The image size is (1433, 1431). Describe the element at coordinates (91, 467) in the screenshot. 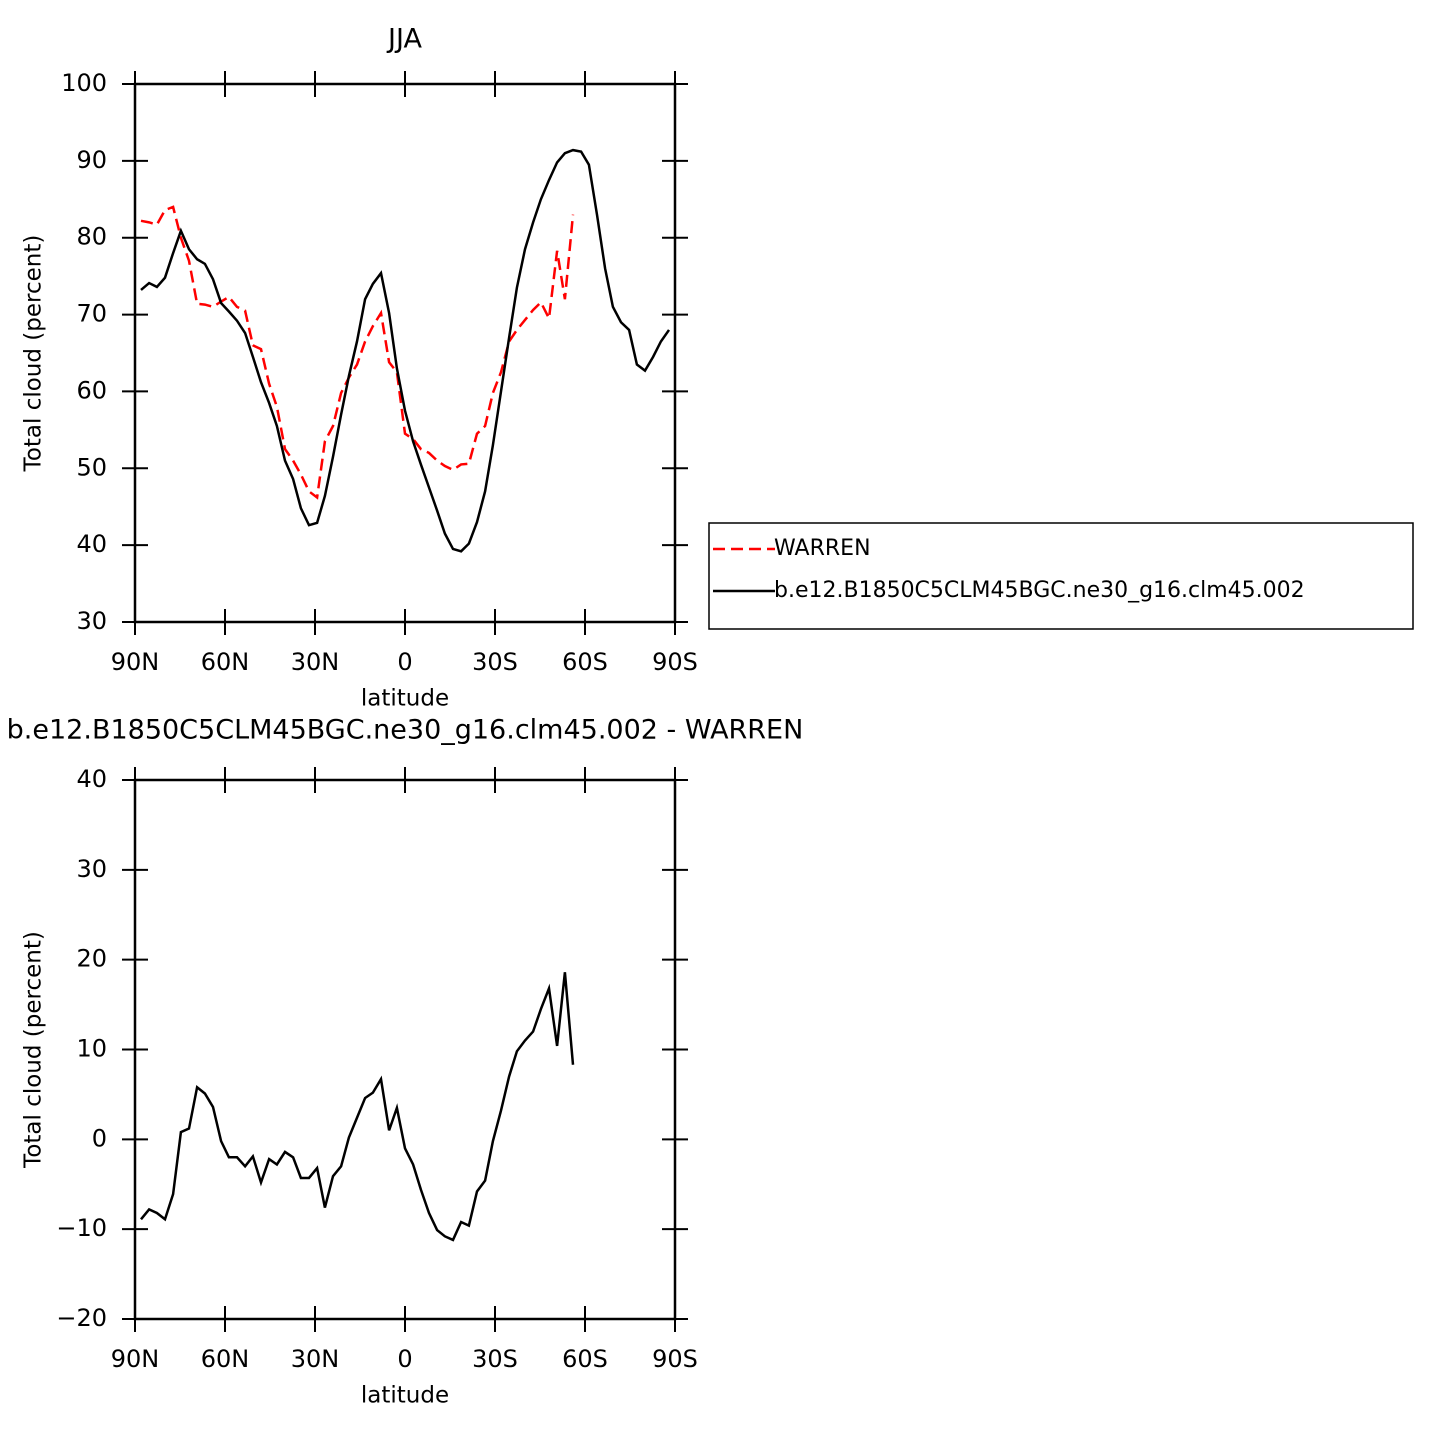

I see `y-tick-label: 50` at that location.